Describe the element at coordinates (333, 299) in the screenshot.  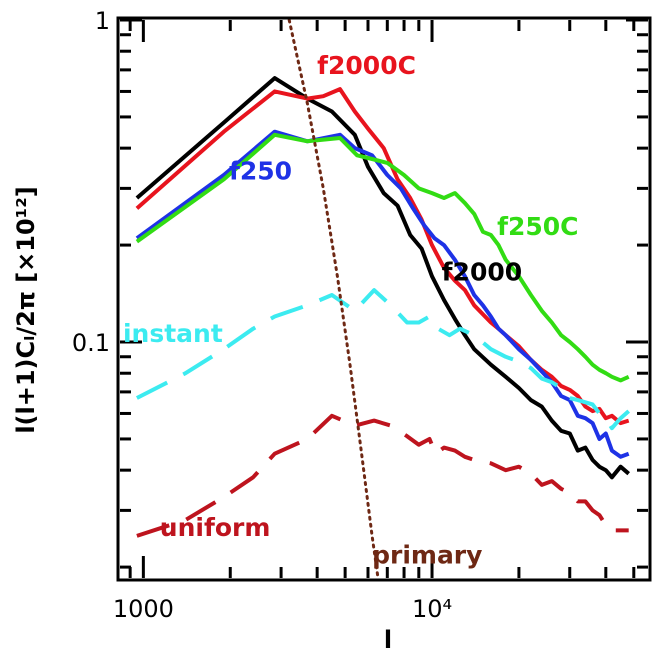
I see `series-line-primary` at that location.